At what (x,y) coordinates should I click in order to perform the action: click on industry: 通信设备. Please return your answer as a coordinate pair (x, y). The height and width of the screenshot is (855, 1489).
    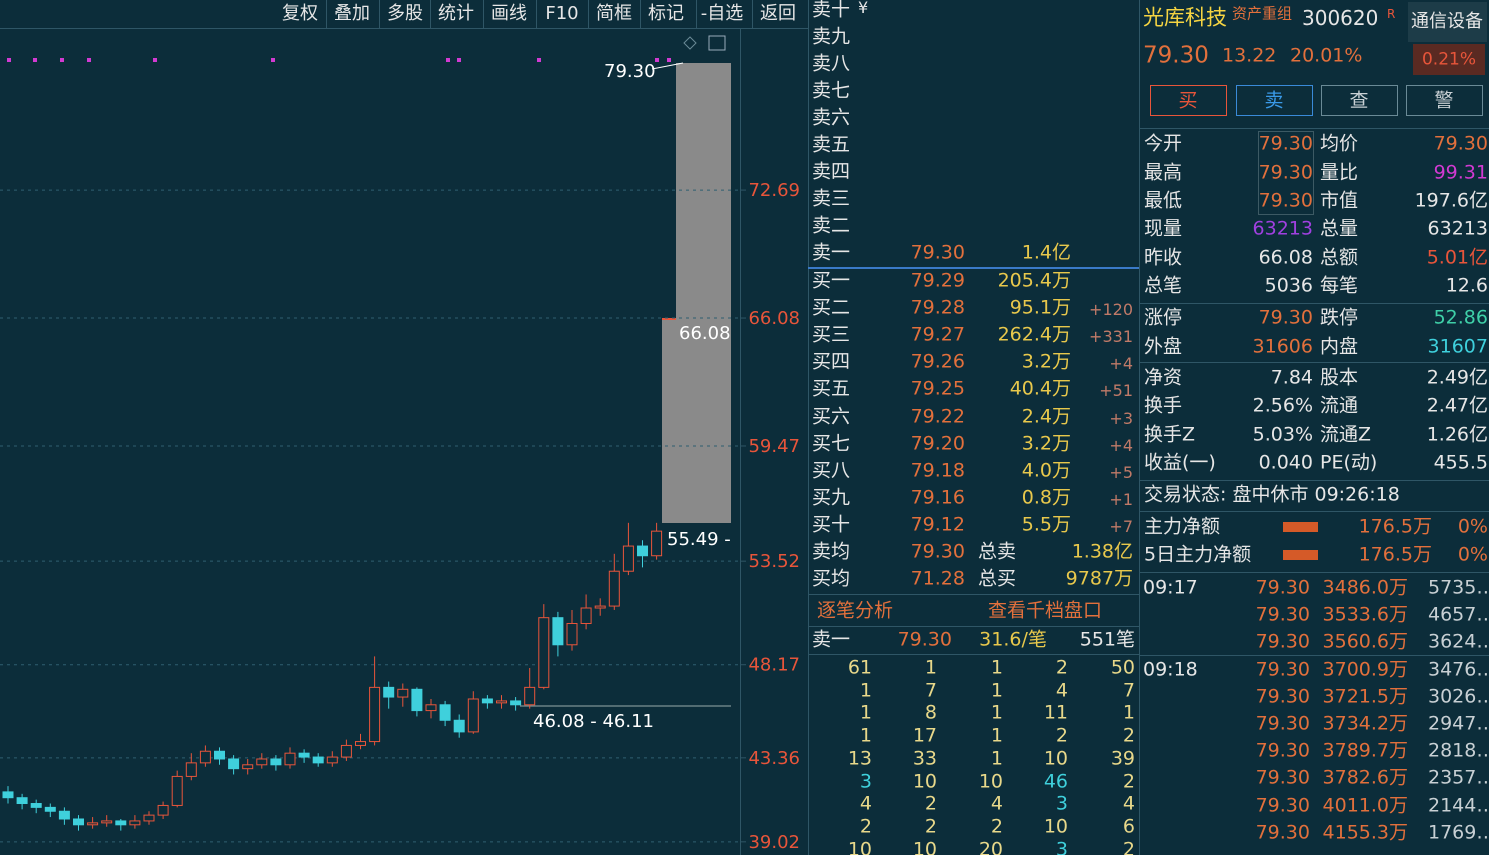
    Looking at the image, I should click on (1447, 21).